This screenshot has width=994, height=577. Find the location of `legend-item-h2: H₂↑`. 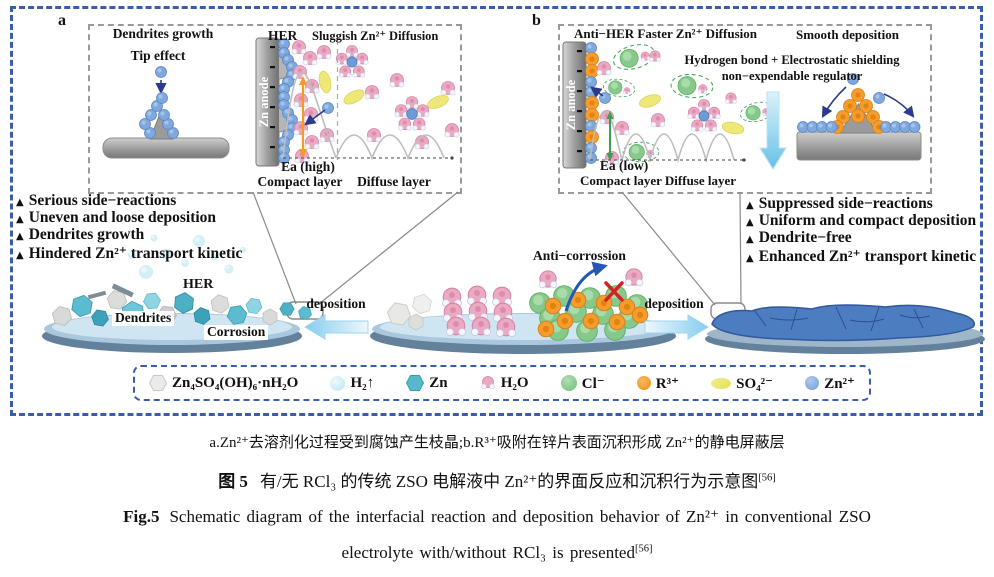

legend-item-h2: H₂↑ is located at coordinates (352, 383).